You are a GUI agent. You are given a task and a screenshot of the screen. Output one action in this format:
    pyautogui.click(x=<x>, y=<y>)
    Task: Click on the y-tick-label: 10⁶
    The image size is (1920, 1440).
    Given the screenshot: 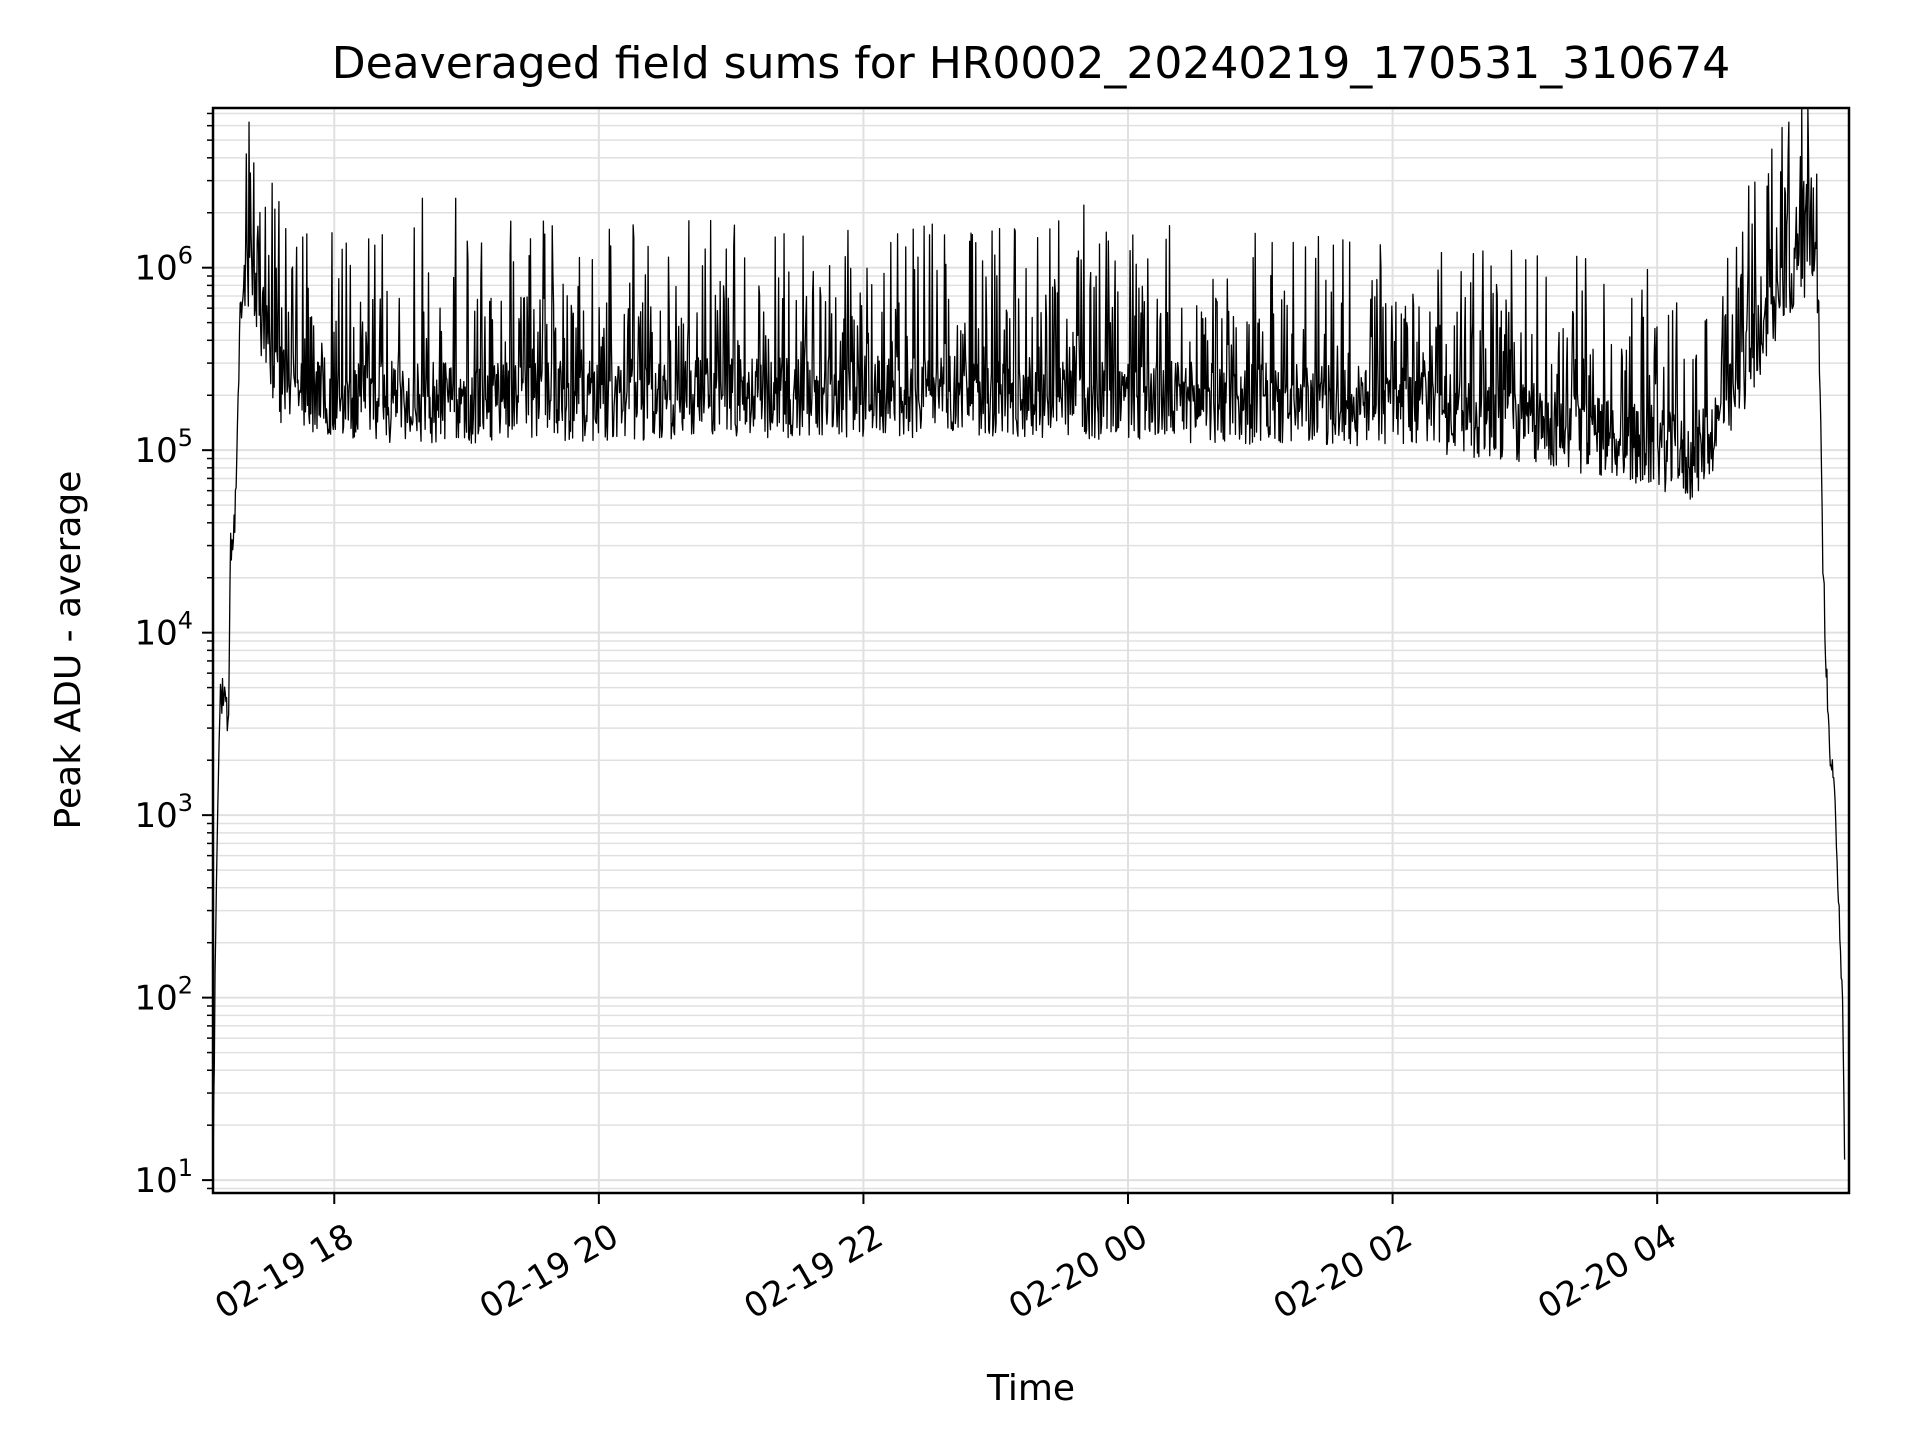 What is the action you would take?
    pyautogui.click(x=163, y=265)
    